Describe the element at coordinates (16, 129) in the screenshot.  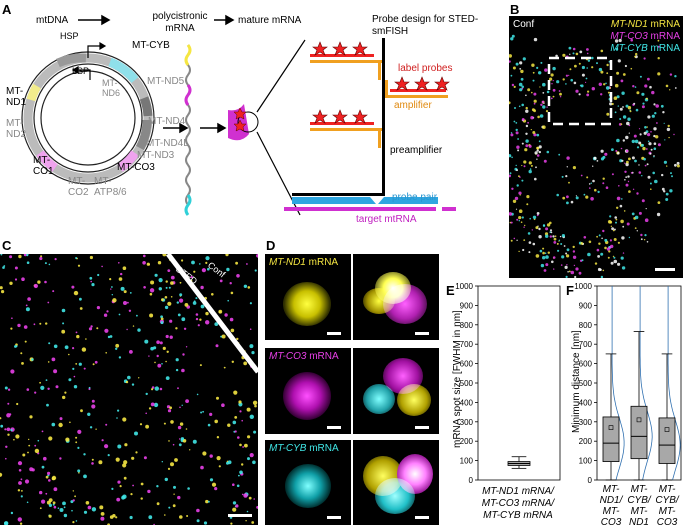
I see `gene-mt-nd2: MT-ND2` at that location.